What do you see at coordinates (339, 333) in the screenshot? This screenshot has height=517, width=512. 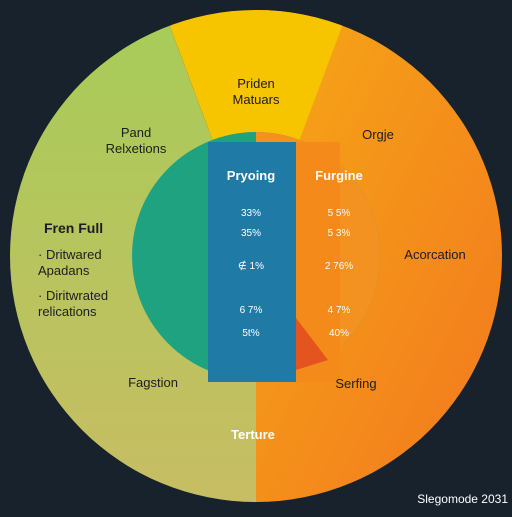 I see `inner-value-1-4: 40%` at bounding box center [339, 333].